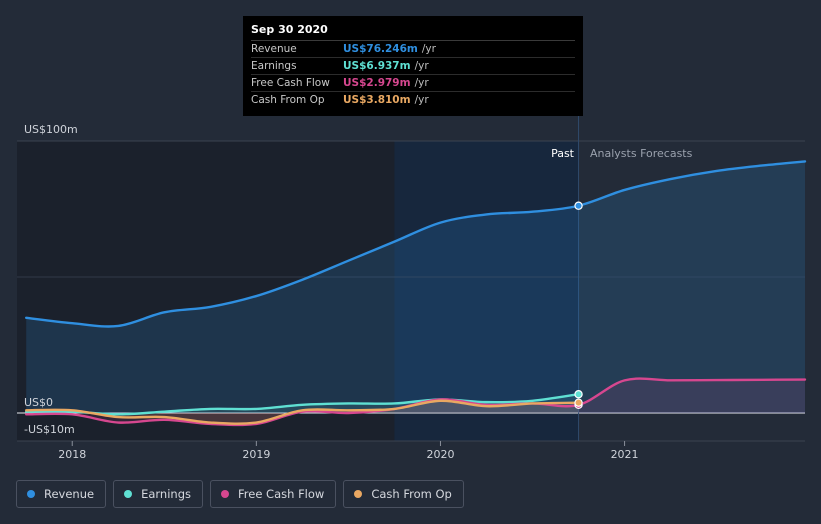 This screenshot has height=524, width=821. Describe the element at coordinates (641, 153) in the screenshot. I see `forecast-label: Analysts Forecasts` at that location.